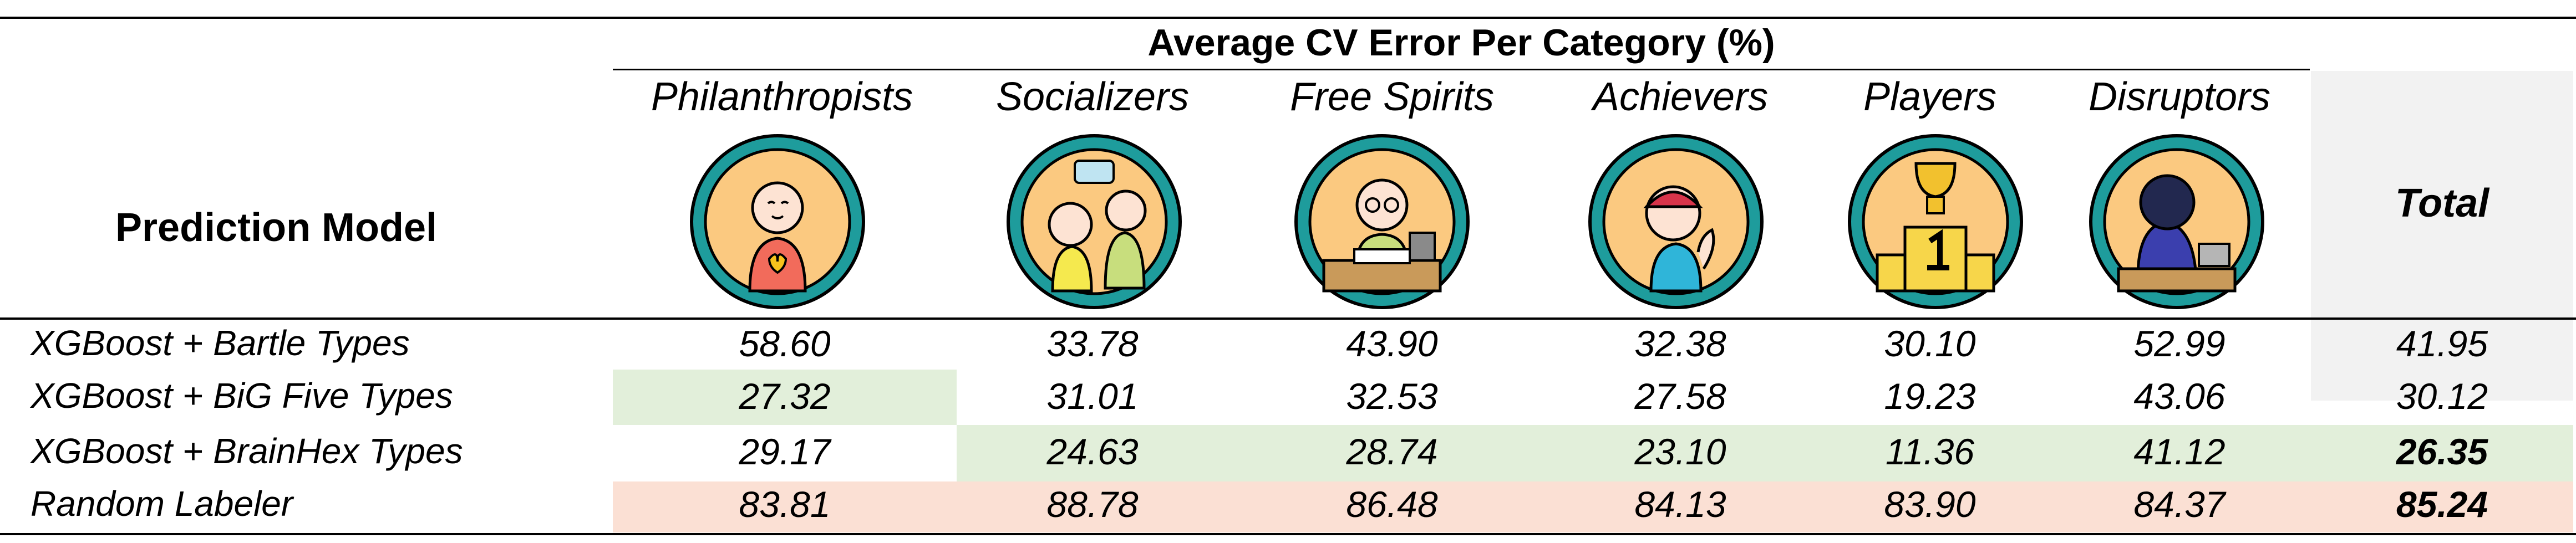  Describe the element at coordinates (276, 228) in the screenshot. I see `model-column-header: Prediction Model` at that location.